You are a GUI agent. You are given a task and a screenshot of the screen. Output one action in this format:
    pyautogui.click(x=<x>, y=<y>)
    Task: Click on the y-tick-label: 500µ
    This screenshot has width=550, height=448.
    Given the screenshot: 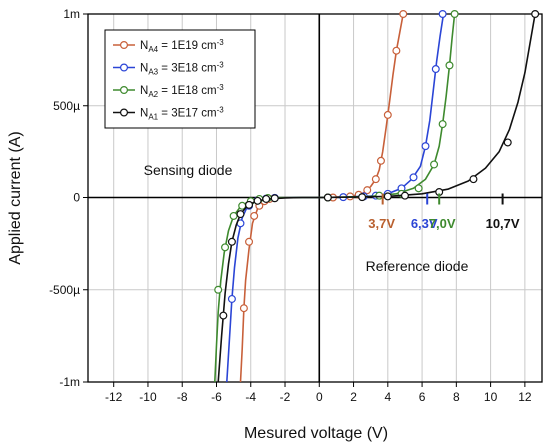 What is the action you would take?
    pyautogui.click(x=66, y=106)
    